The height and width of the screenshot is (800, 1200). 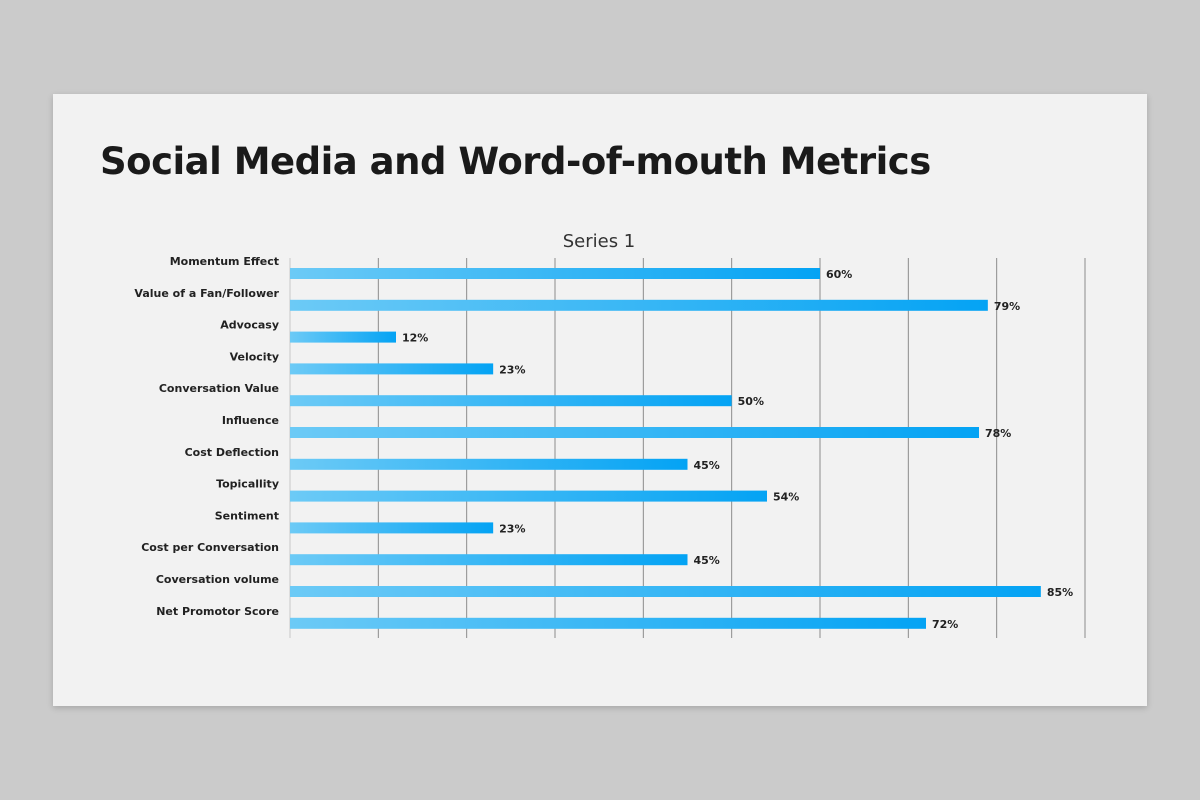 I want to click on category-label: Net Promotor Score, so click(x=217, y=611).